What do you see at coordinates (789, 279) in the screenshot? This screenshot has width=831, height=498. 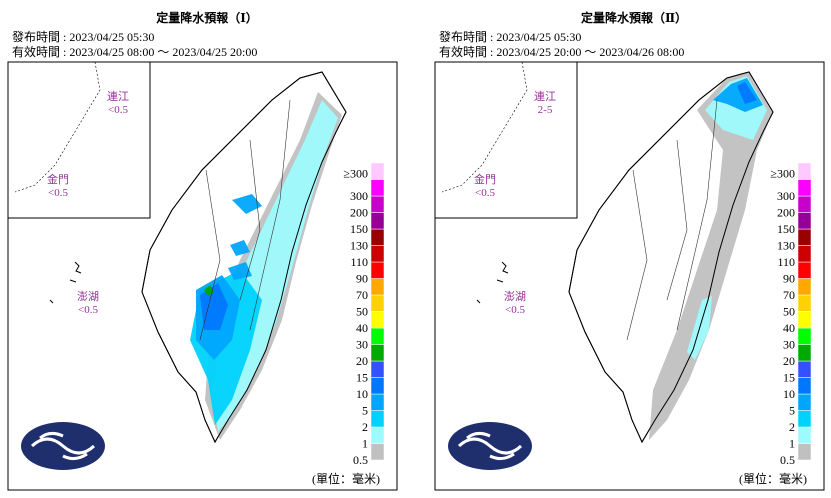 I see `legend-label: 90` at bounding box center [789, 279].